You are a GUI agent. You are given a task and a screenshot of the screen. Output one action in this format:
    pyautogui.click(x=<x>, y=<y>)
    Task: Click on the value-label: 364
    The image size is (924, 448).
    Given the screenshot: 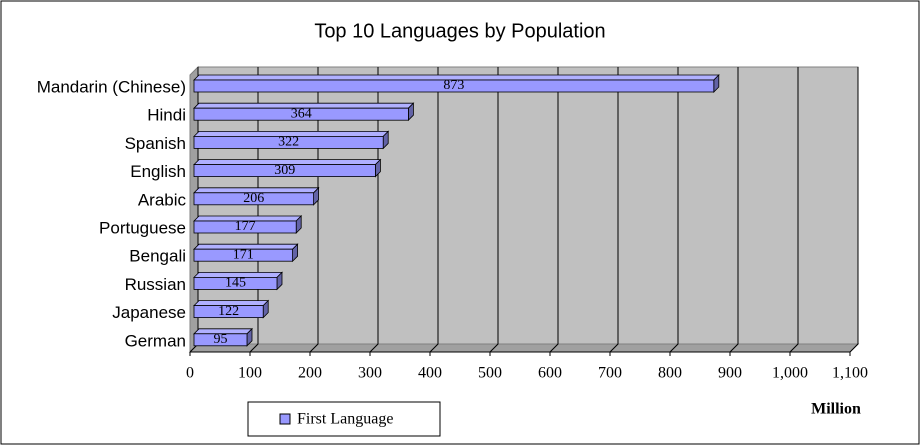 What is the action you would take?
    pyautogui.click(x=301, y=113)
    